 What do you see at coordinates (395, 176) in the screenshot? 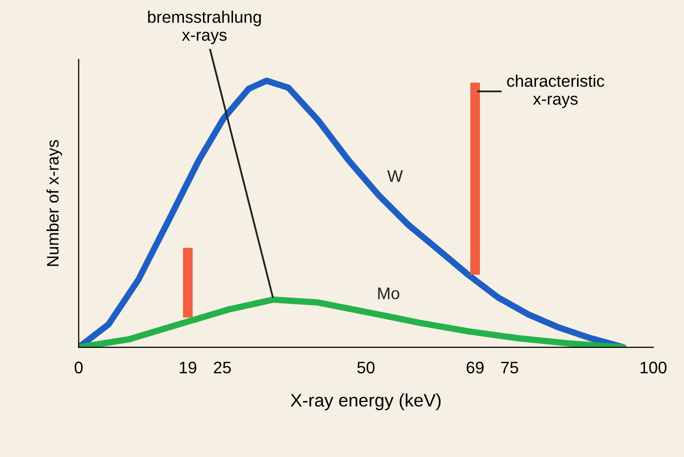
I see `series-label: W` at bounding box center [395, 176].